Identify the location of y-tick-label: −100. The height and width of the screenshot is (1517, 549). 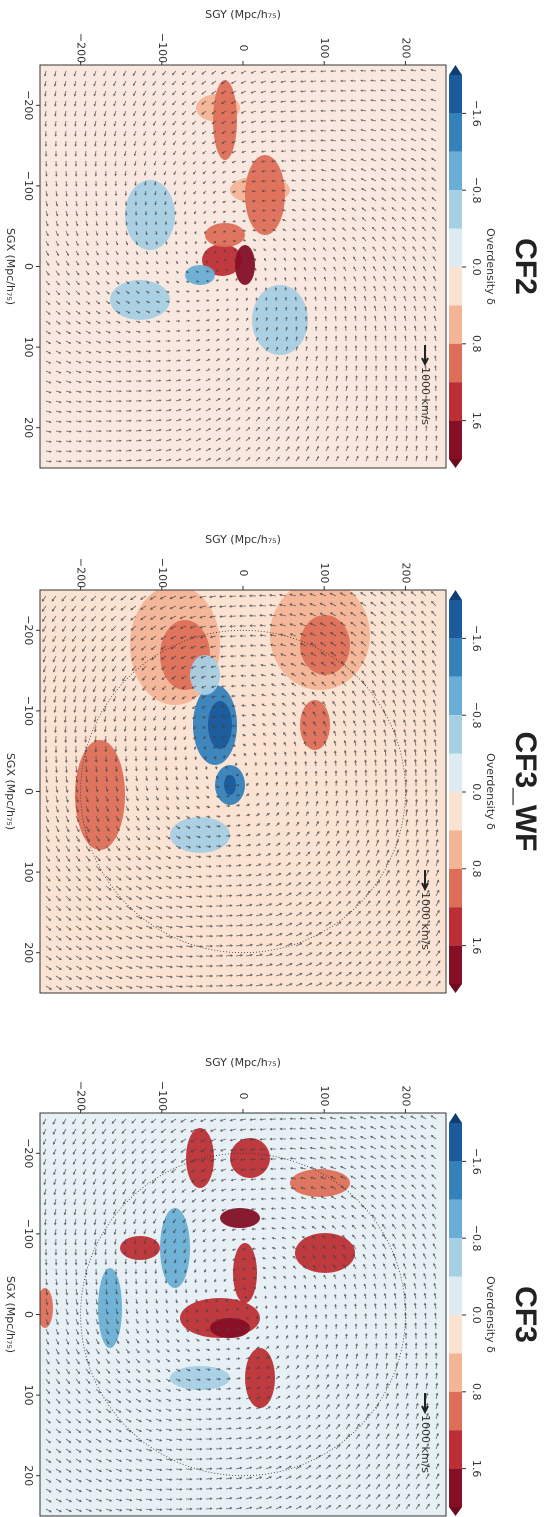
(162, 1096).